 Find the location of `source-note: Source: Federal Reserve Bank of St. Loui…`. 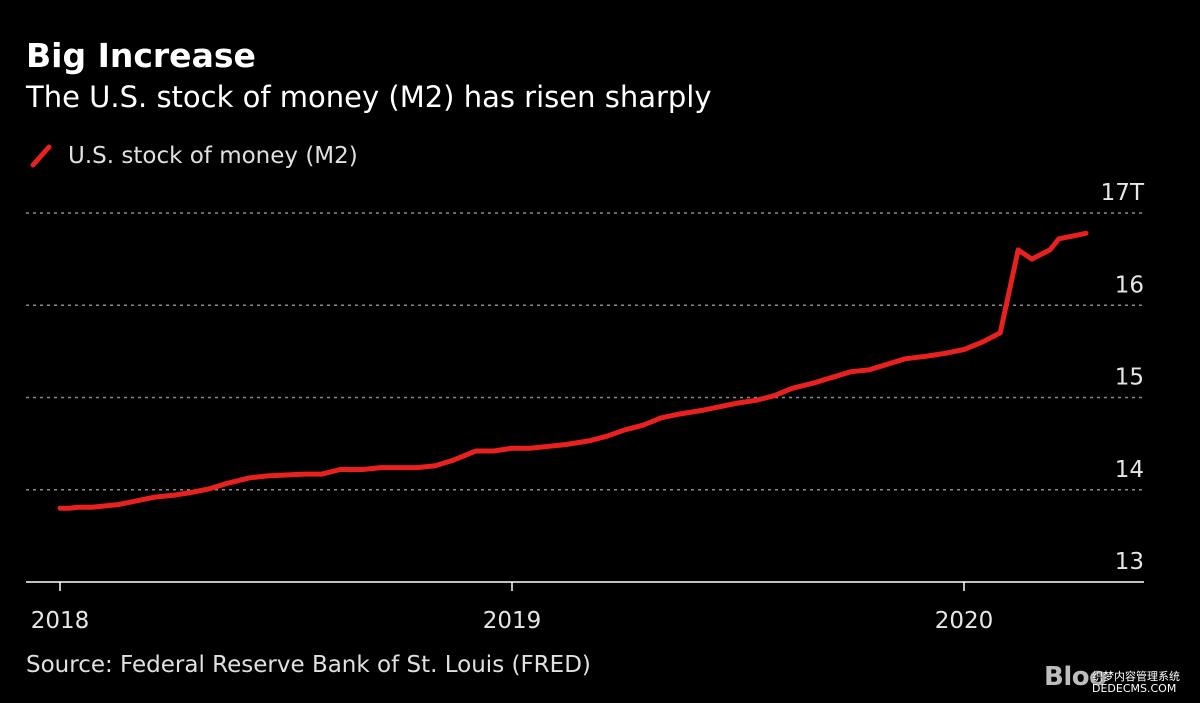

source-note: Source: Federal Reserve Bank of St. Loui… is located at coordinates (308, 665).